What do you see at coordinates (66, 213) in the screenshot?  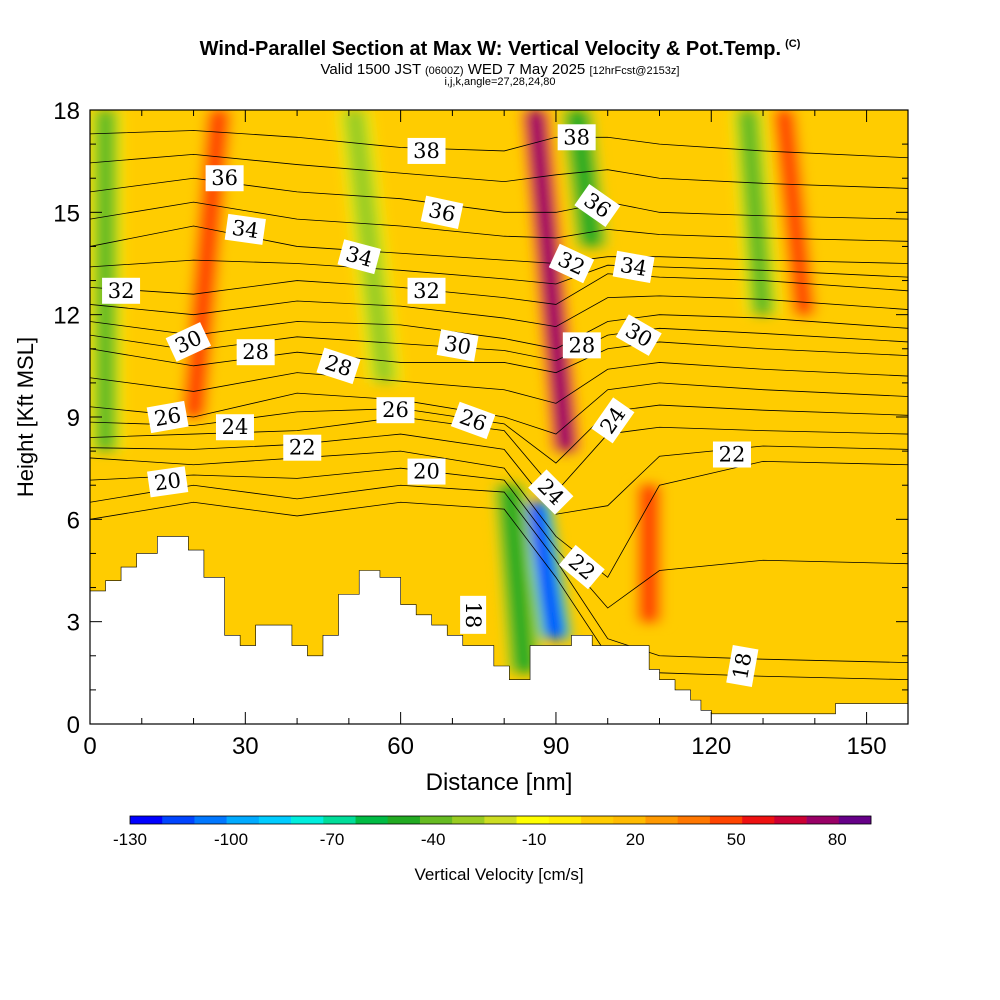 I see `y-tick-label: 15` at bounding box center [66, 213].